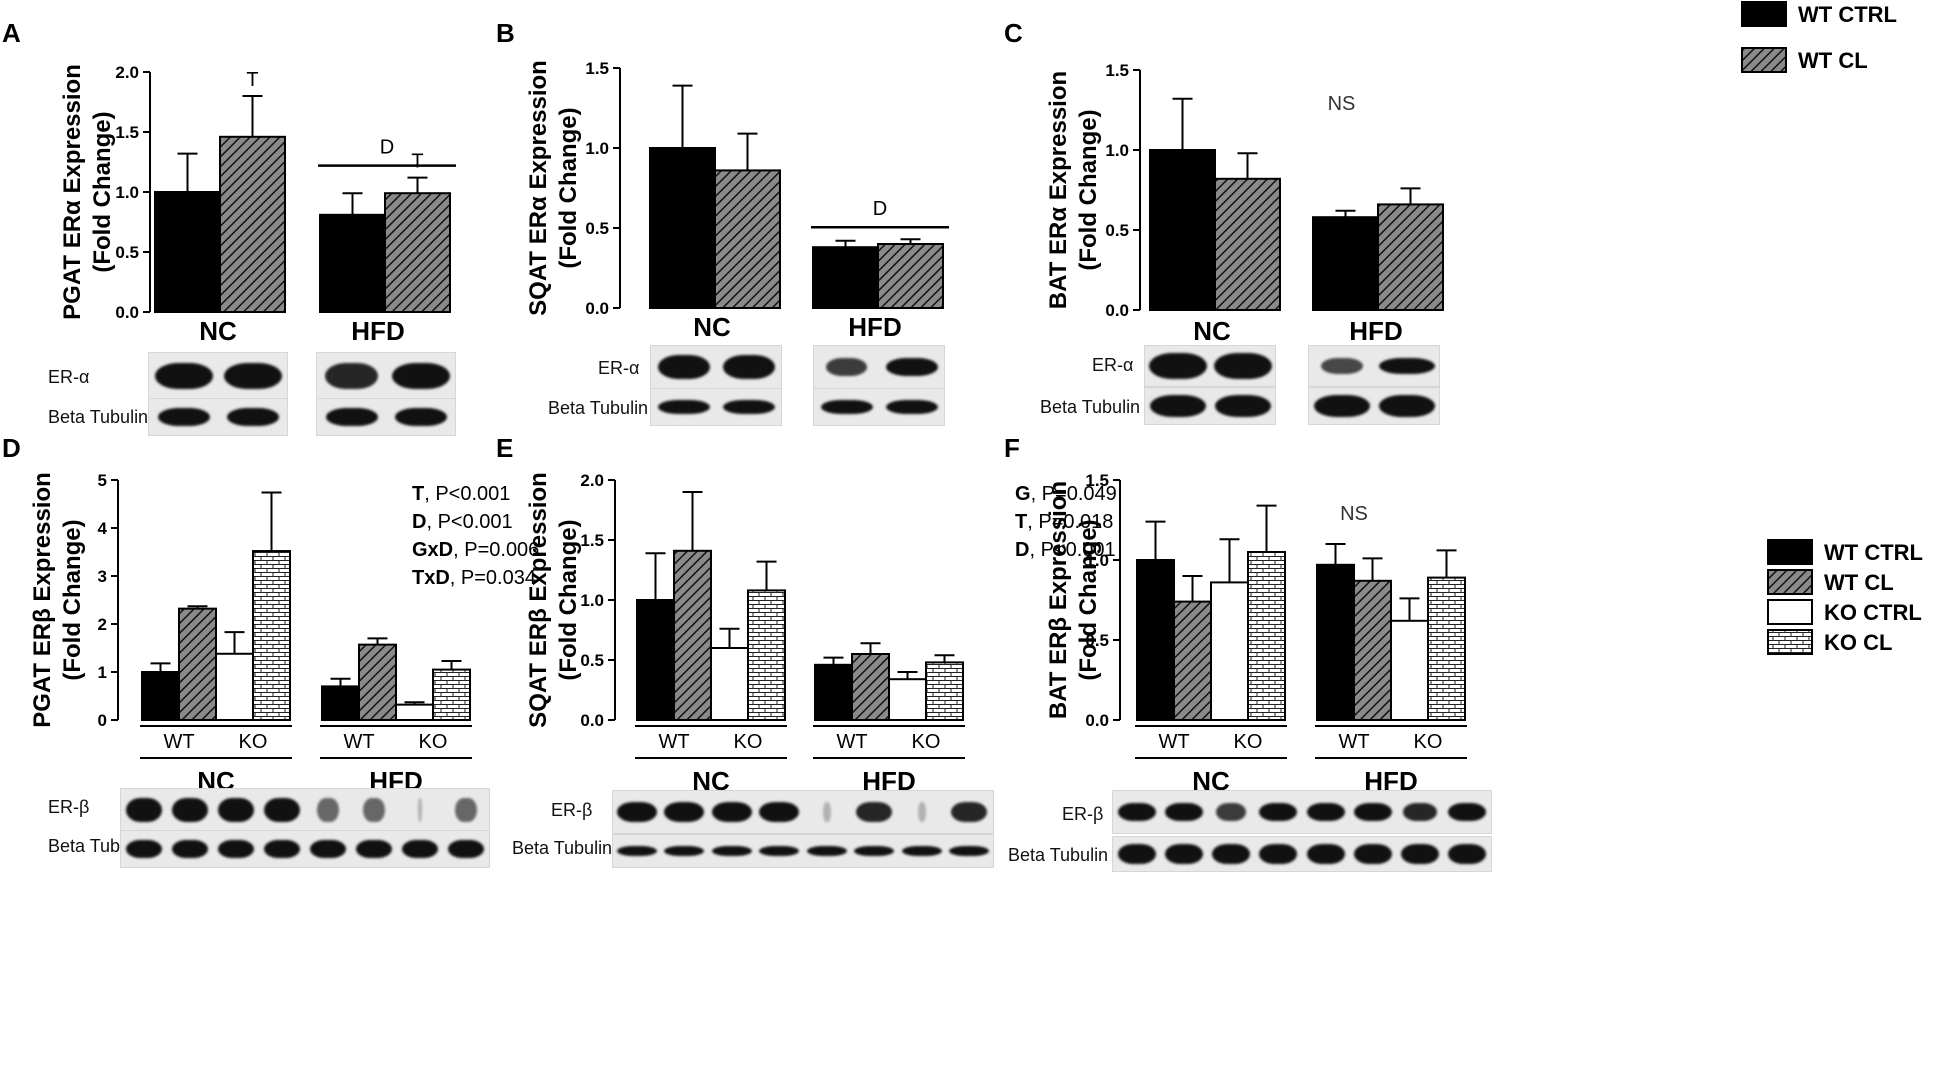 The image size is (1950, 1083). What do you see at coordinates (1058, 190) in the screenshot?
I see `y-axis-label: BAT ERα Expression` at bounding box center [1058, 190].